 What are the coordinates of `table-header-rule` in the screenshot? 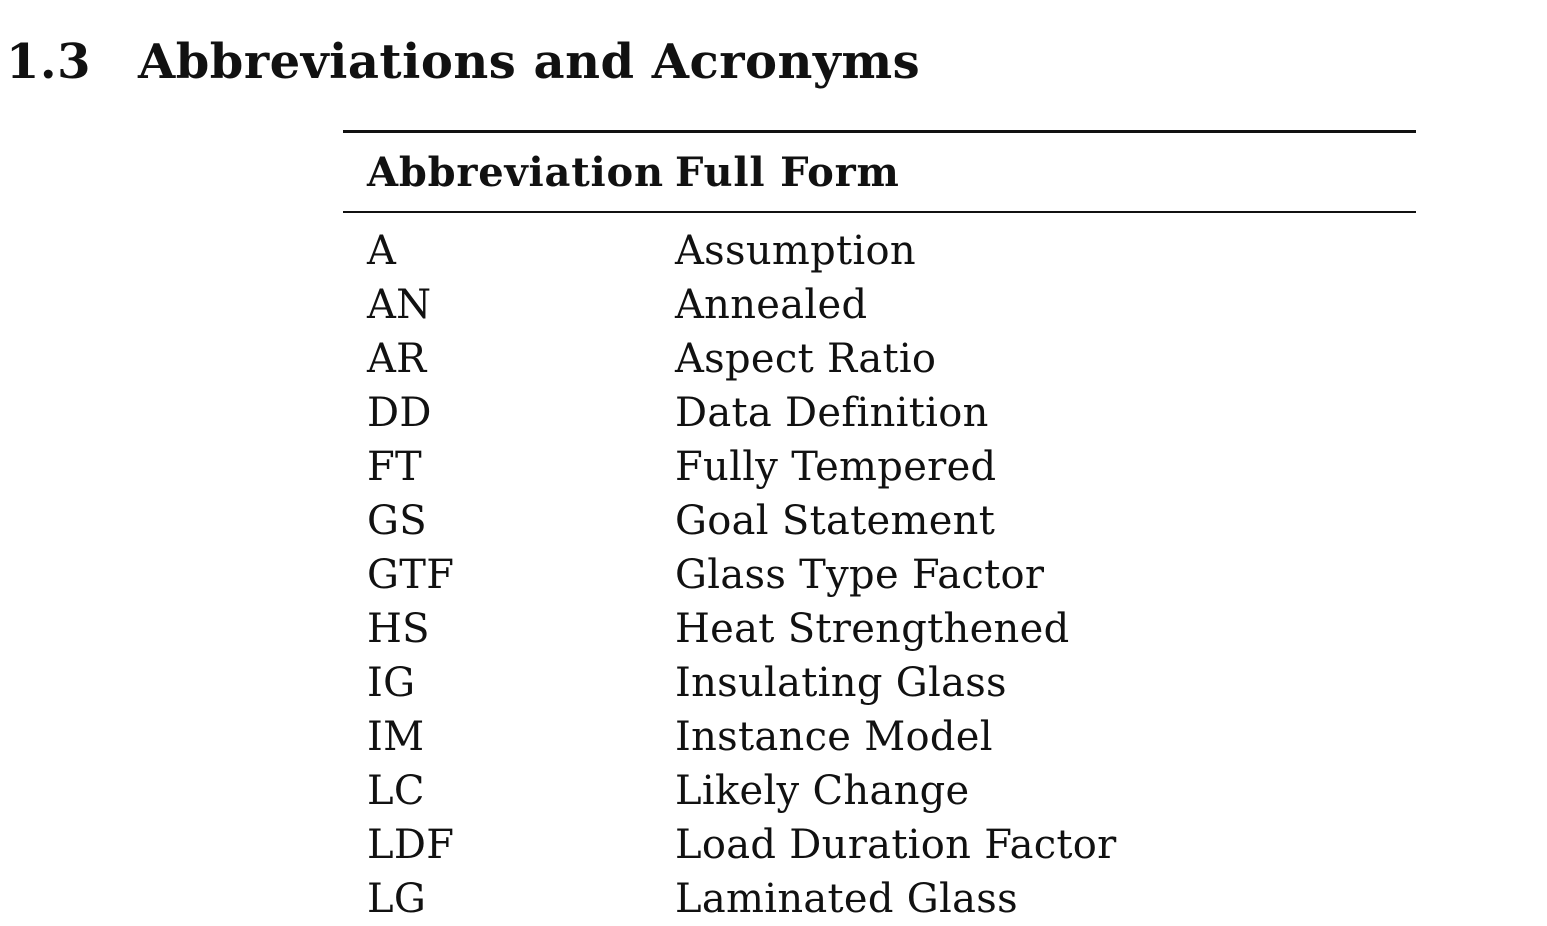 It's located at (879, 212).